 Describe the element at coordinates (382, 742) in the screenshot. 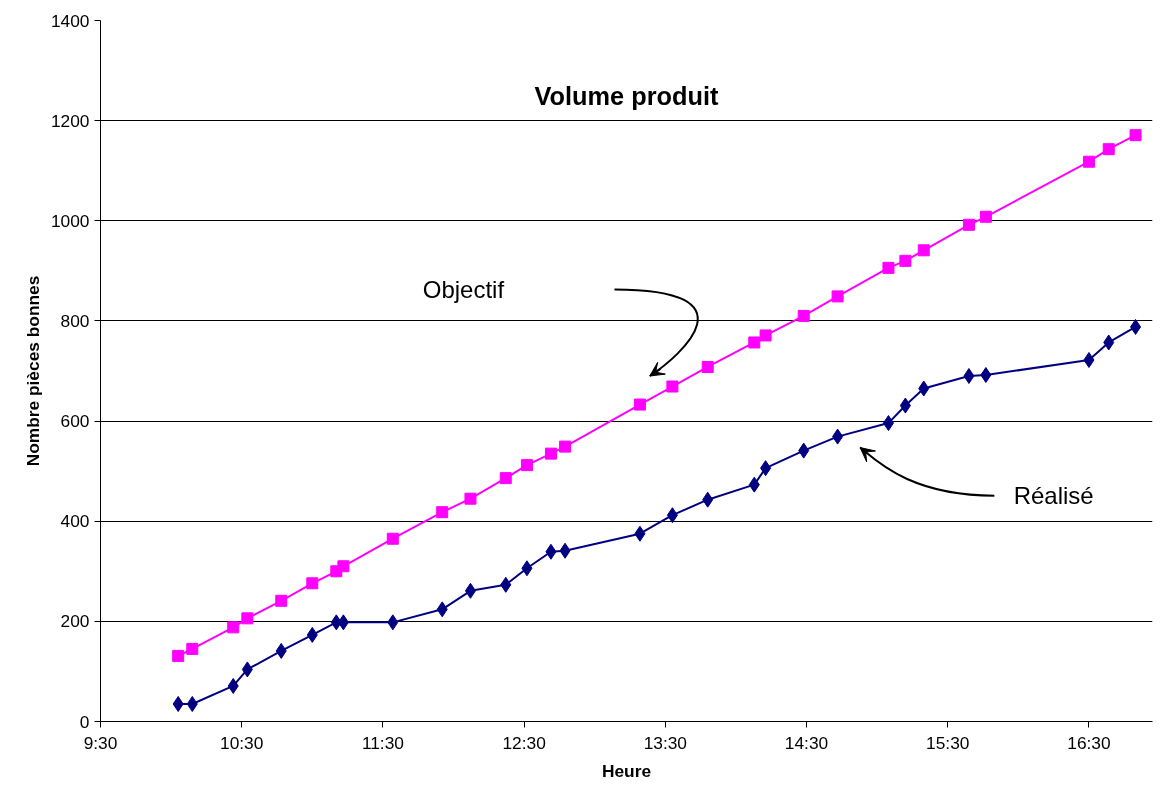

I see `x-tick-label: 11:30` at that location.